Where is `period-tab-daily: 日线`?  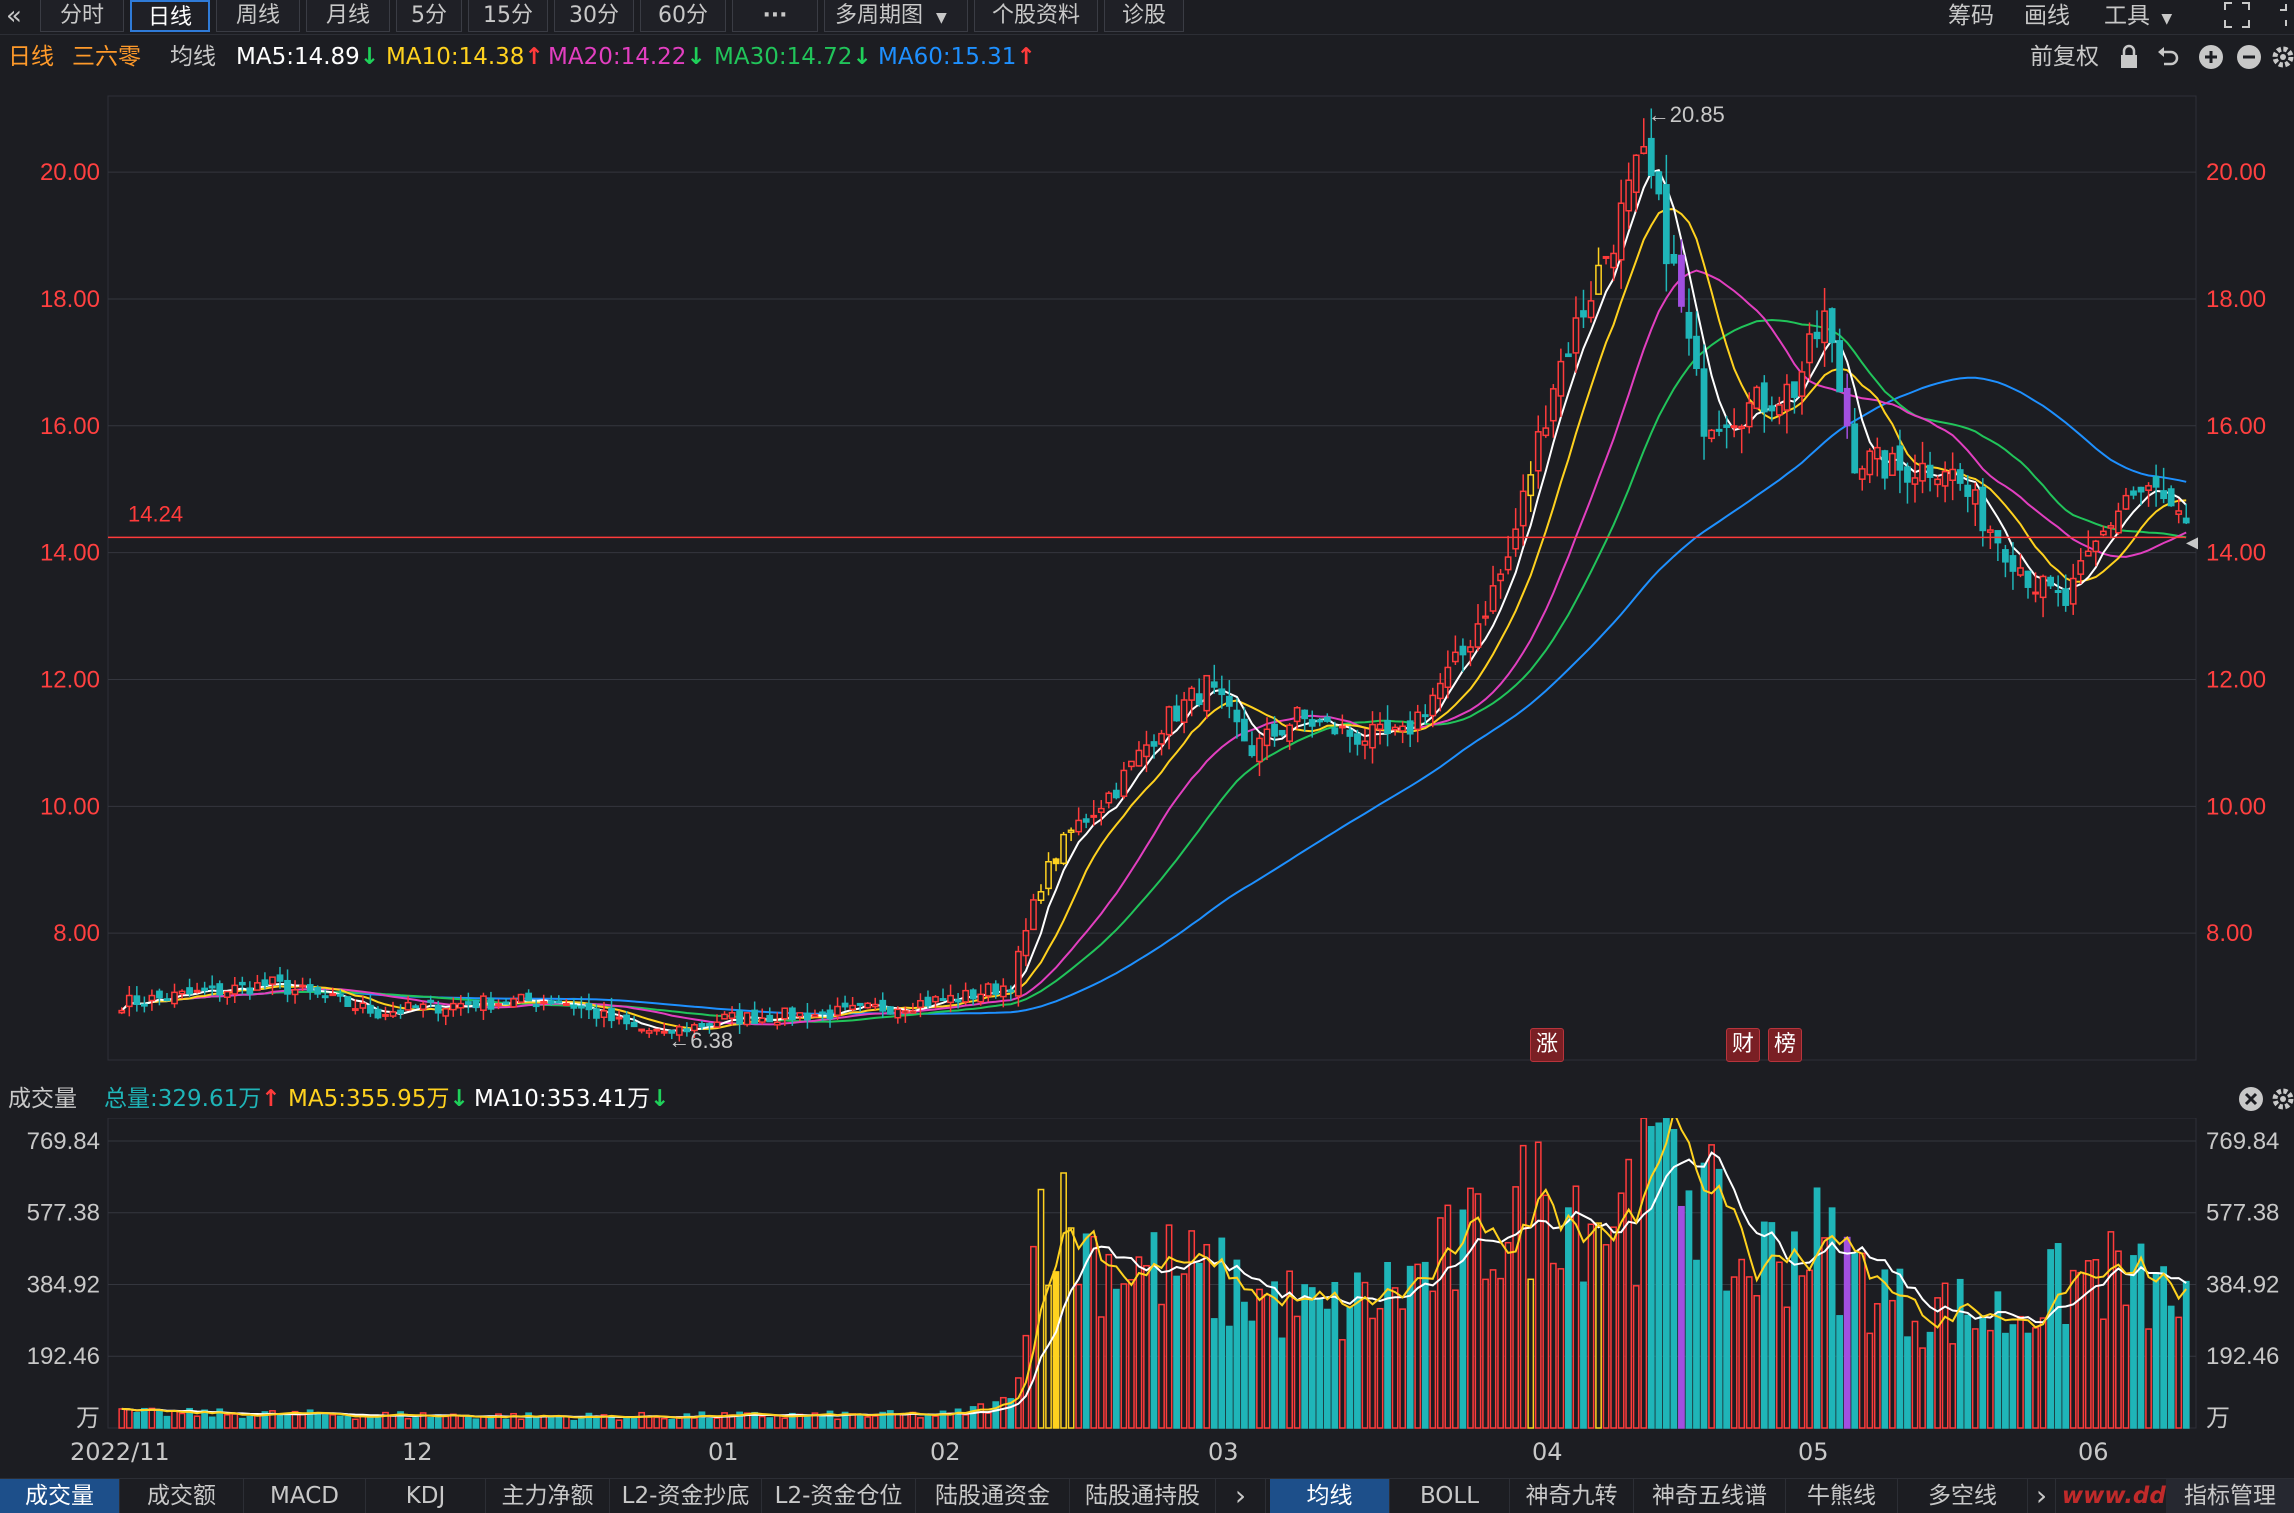
period-tab-daily: 日线 is located at coordinates (170, 16).